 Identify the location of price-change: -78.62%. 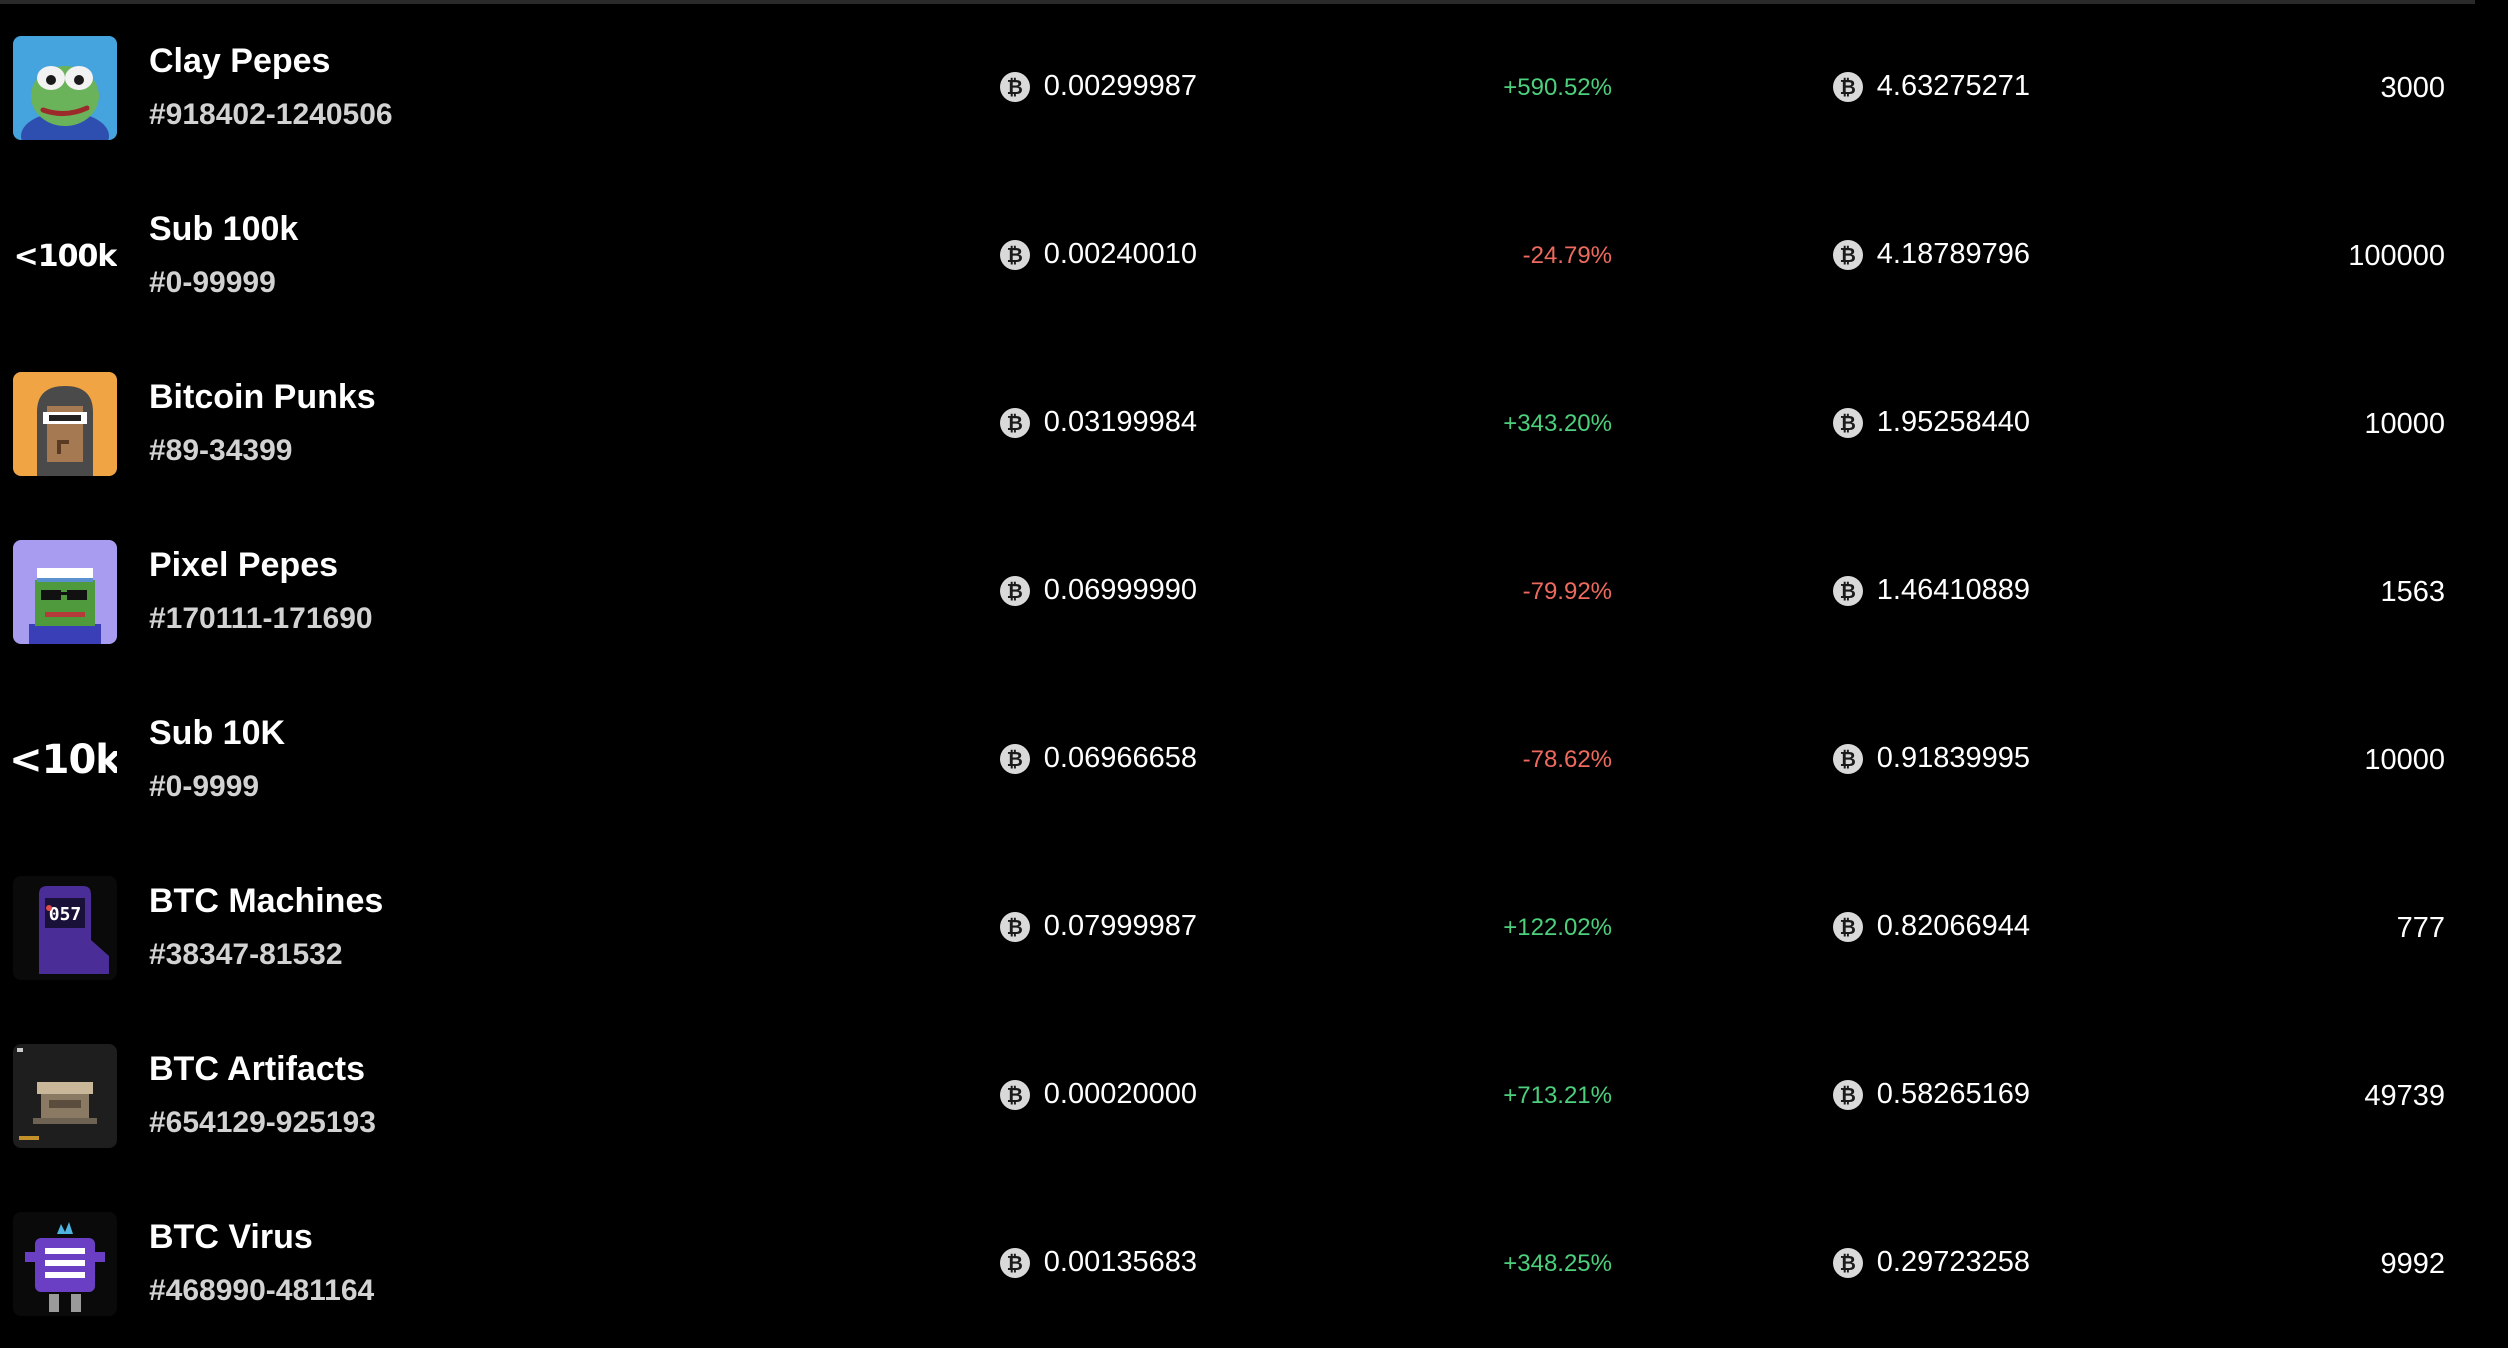
(1567, 759).